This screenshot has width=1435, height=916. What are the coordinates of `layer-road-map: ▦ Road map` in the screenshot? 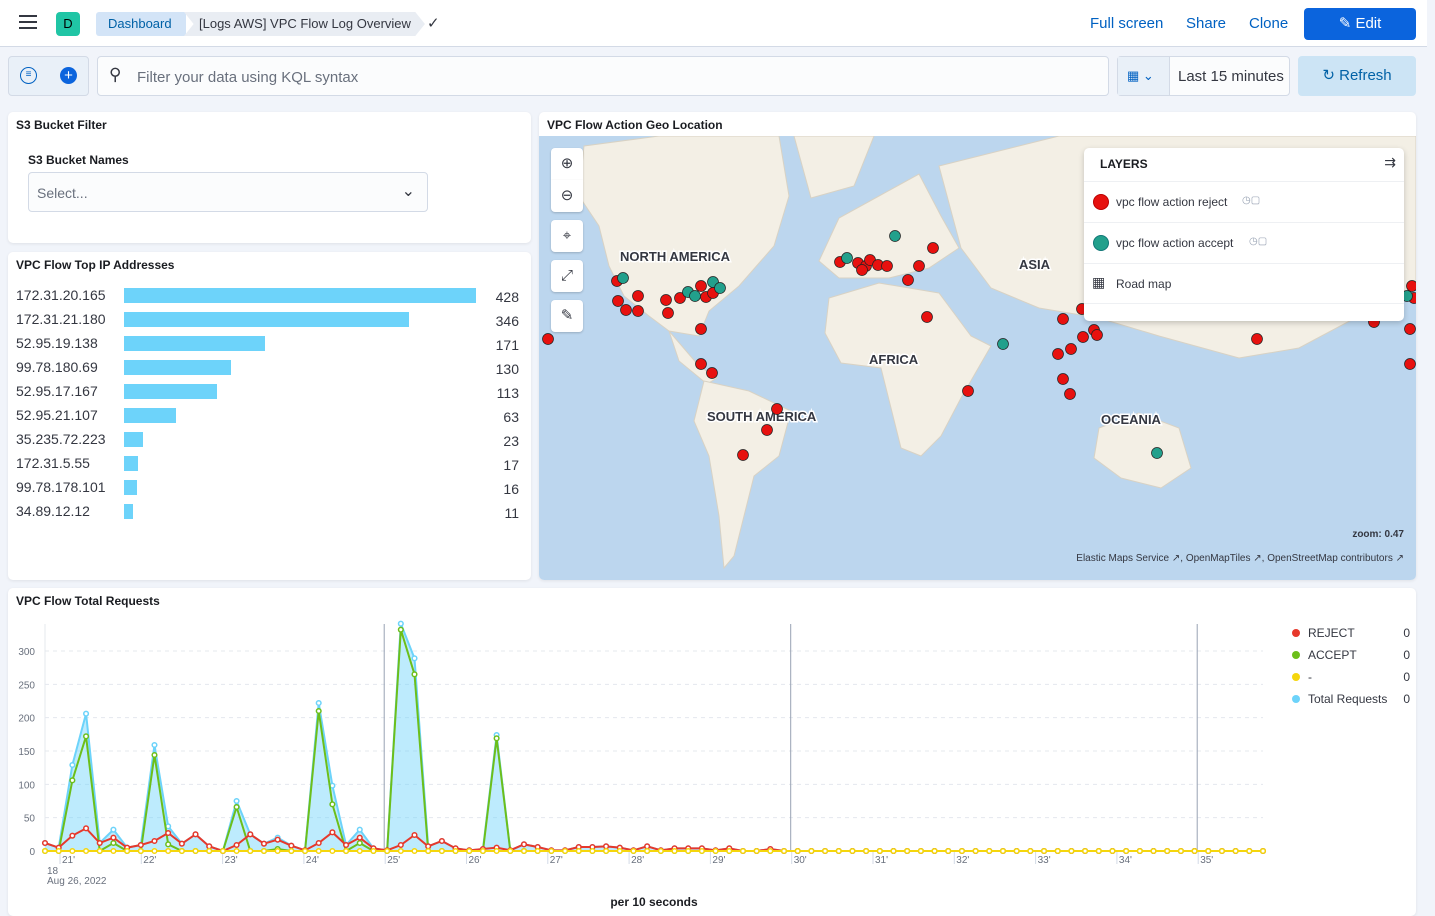 It's located at (1244, 283).